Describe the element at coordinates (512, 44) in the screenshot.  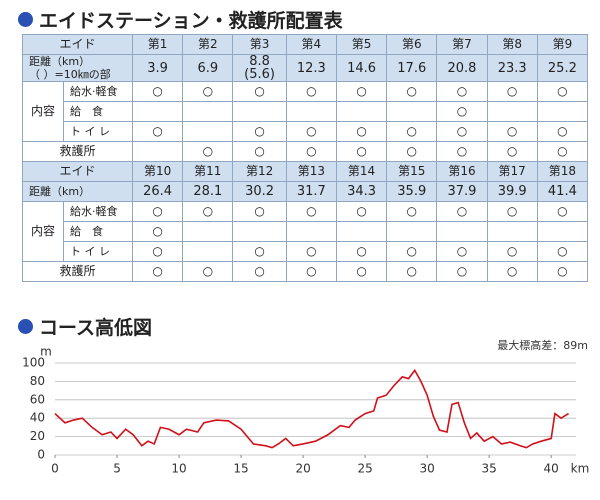
I see `aid-name: 第8` at that location.